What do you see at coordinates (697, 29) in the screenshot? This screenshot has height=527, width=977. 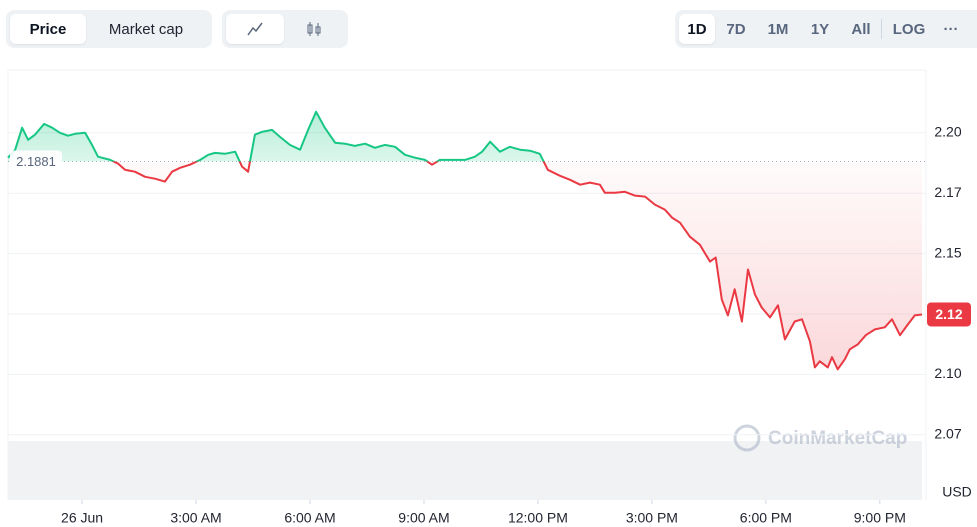 I see `range-1d: 1D` at bounding box center [697, 29].